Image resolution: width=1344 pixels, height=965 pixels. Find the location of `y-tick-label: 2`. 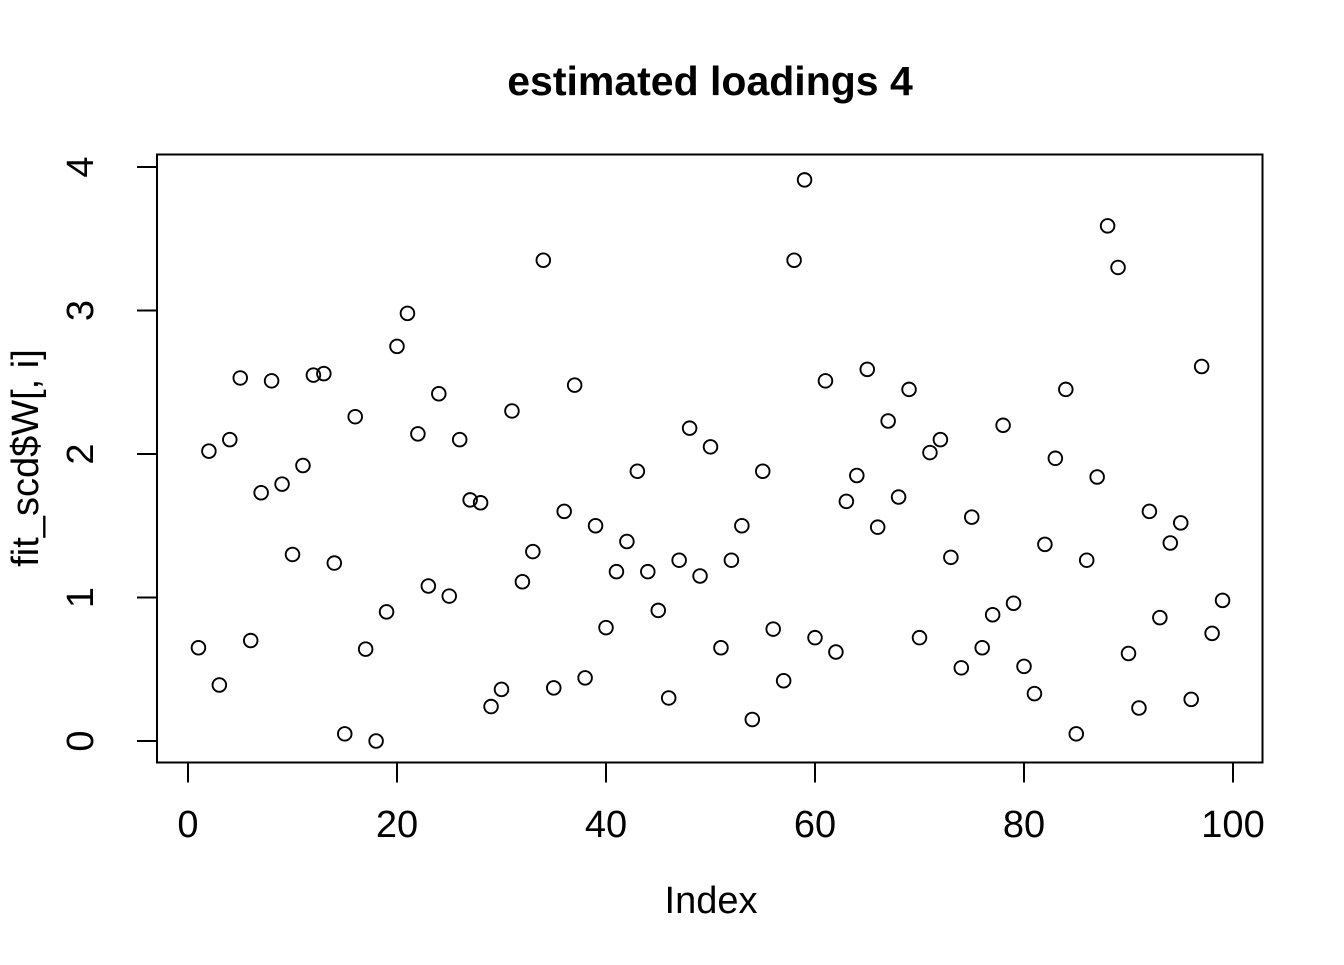

y-tick-label: 2 is located at coordinates (81, 453).